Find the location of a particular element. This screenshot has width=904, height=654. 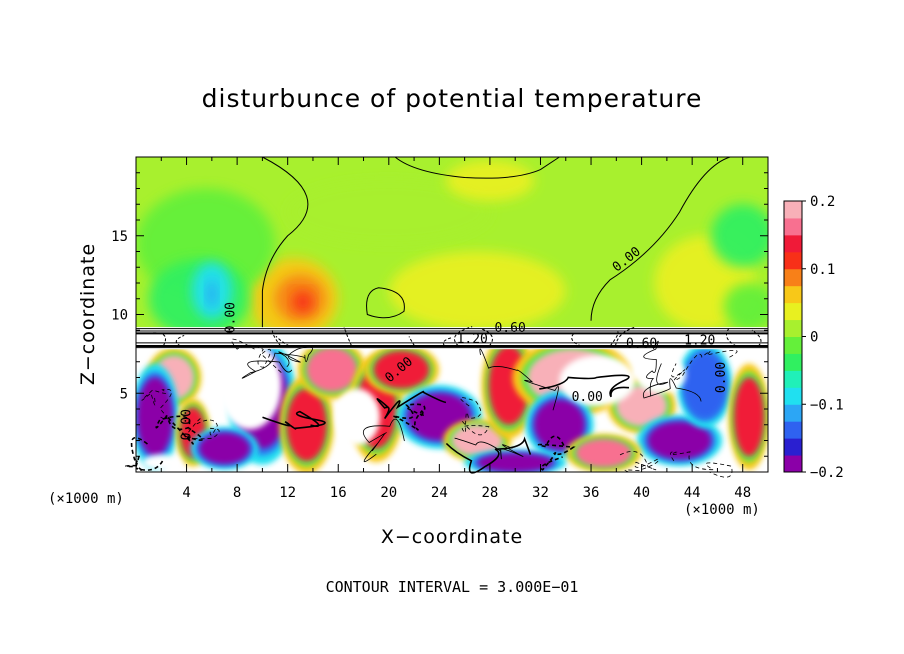

contour-interval-note: CONTOUR INTERVAL = 3.000E−01 is located at coordinates (452, 587).